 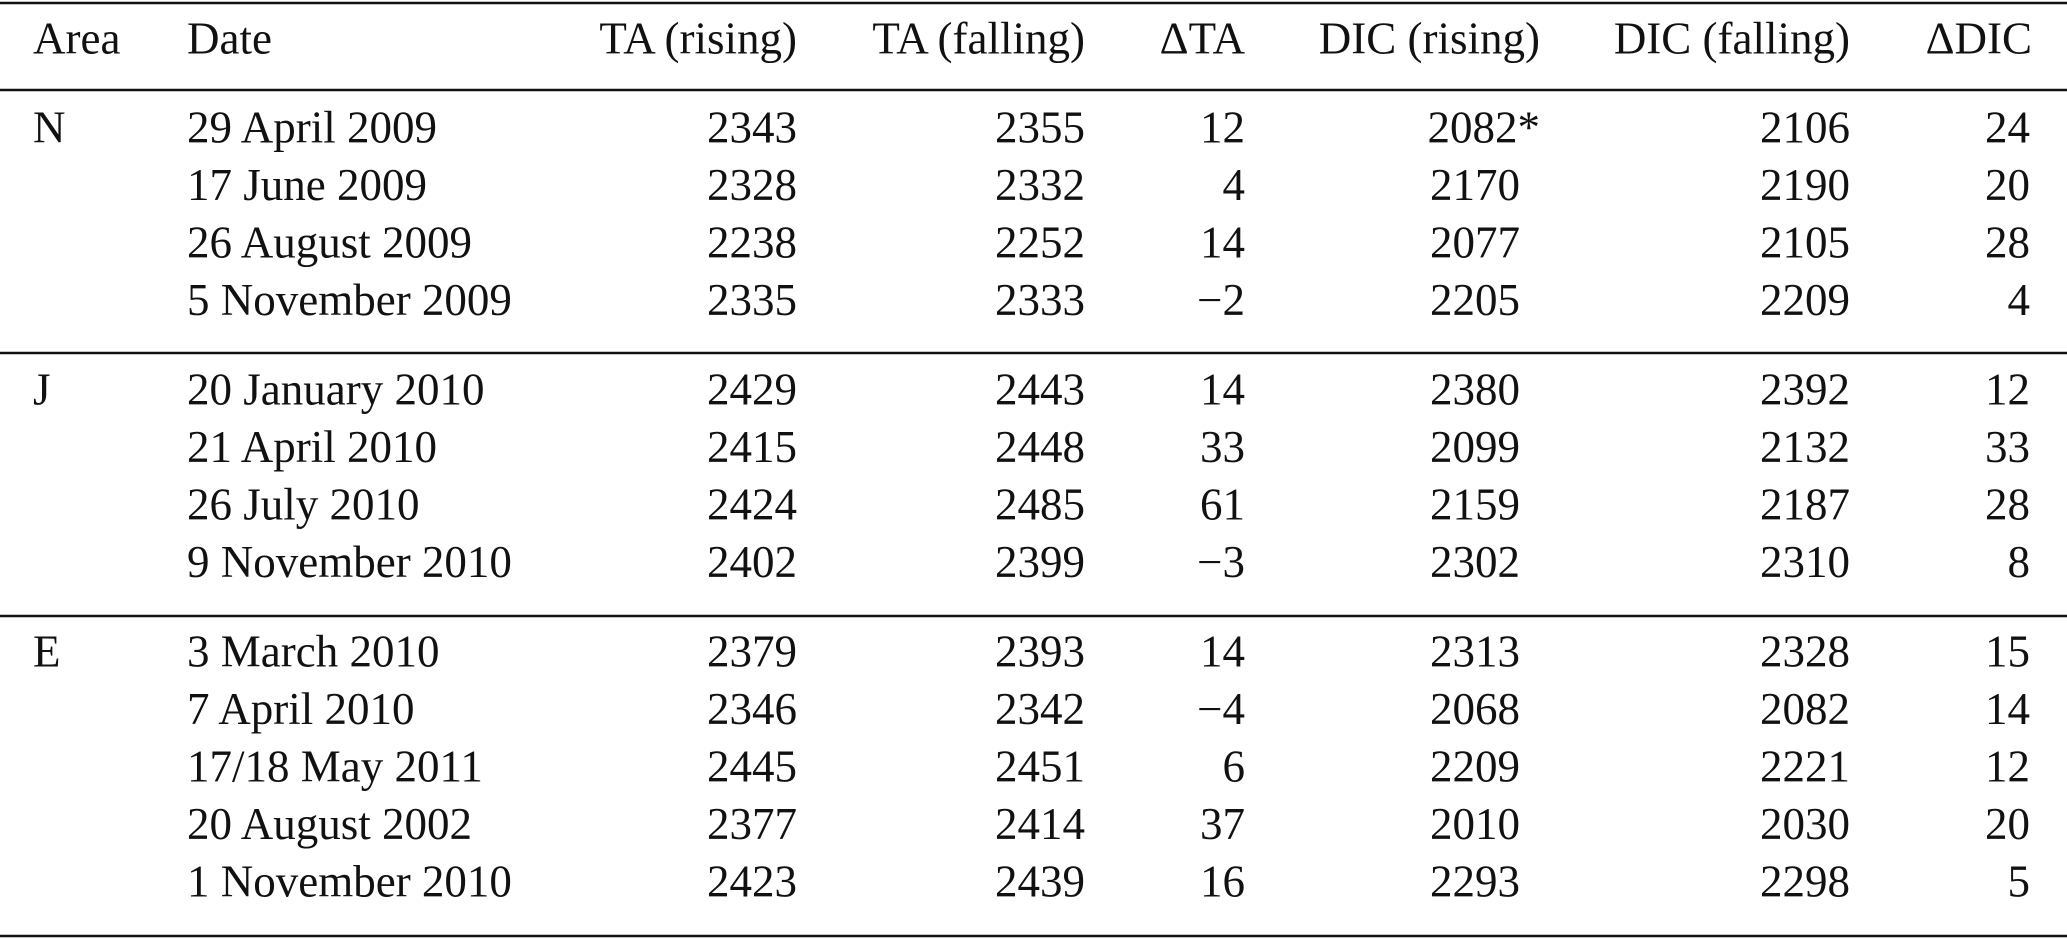 What do you see at coordinates (42, 389) in the screenshot?
I see `area-cell: J` at bounding box center [42, 389].